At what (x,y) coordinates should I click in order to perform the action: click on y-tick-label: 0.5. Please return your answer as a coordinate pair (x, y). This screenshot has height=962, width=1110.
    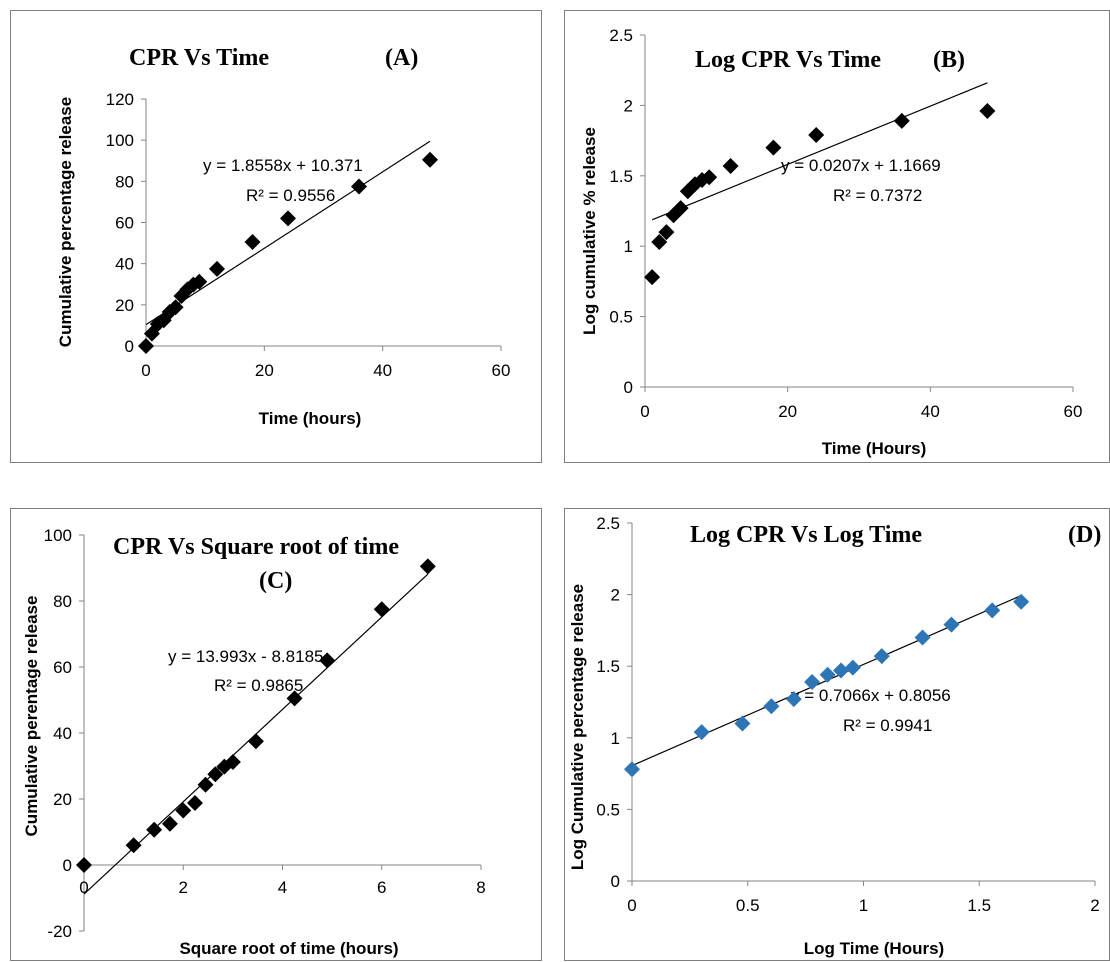
    Looking at the image, I should click on (608, 809).